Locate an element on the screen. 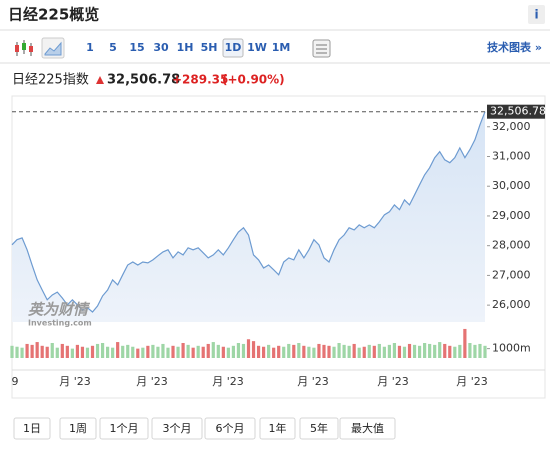  y-tick-label: 31,000 is located at coordinates (511, 155).